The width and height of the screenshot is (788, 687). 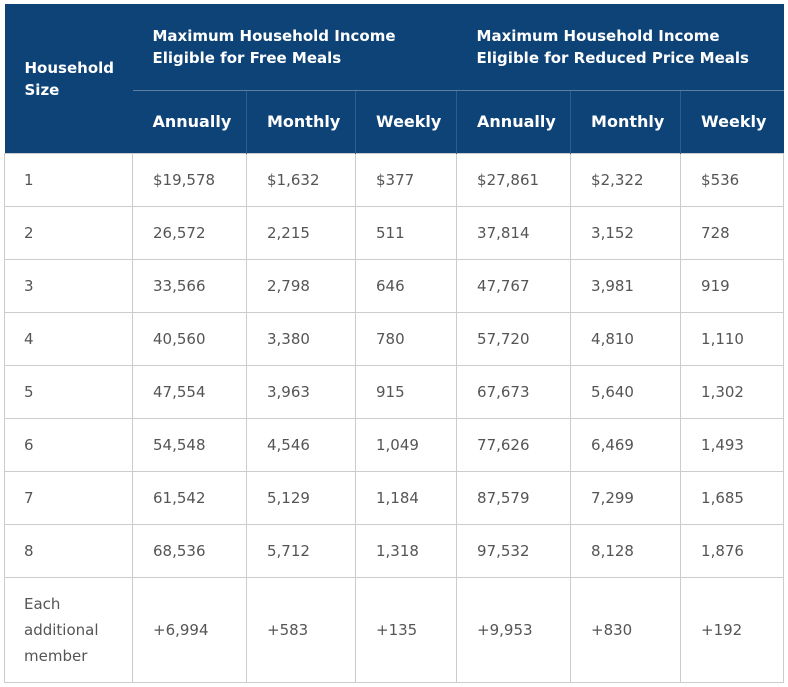 I want to click on free-annually-cell: 68,536, so click(x=189, y=551).